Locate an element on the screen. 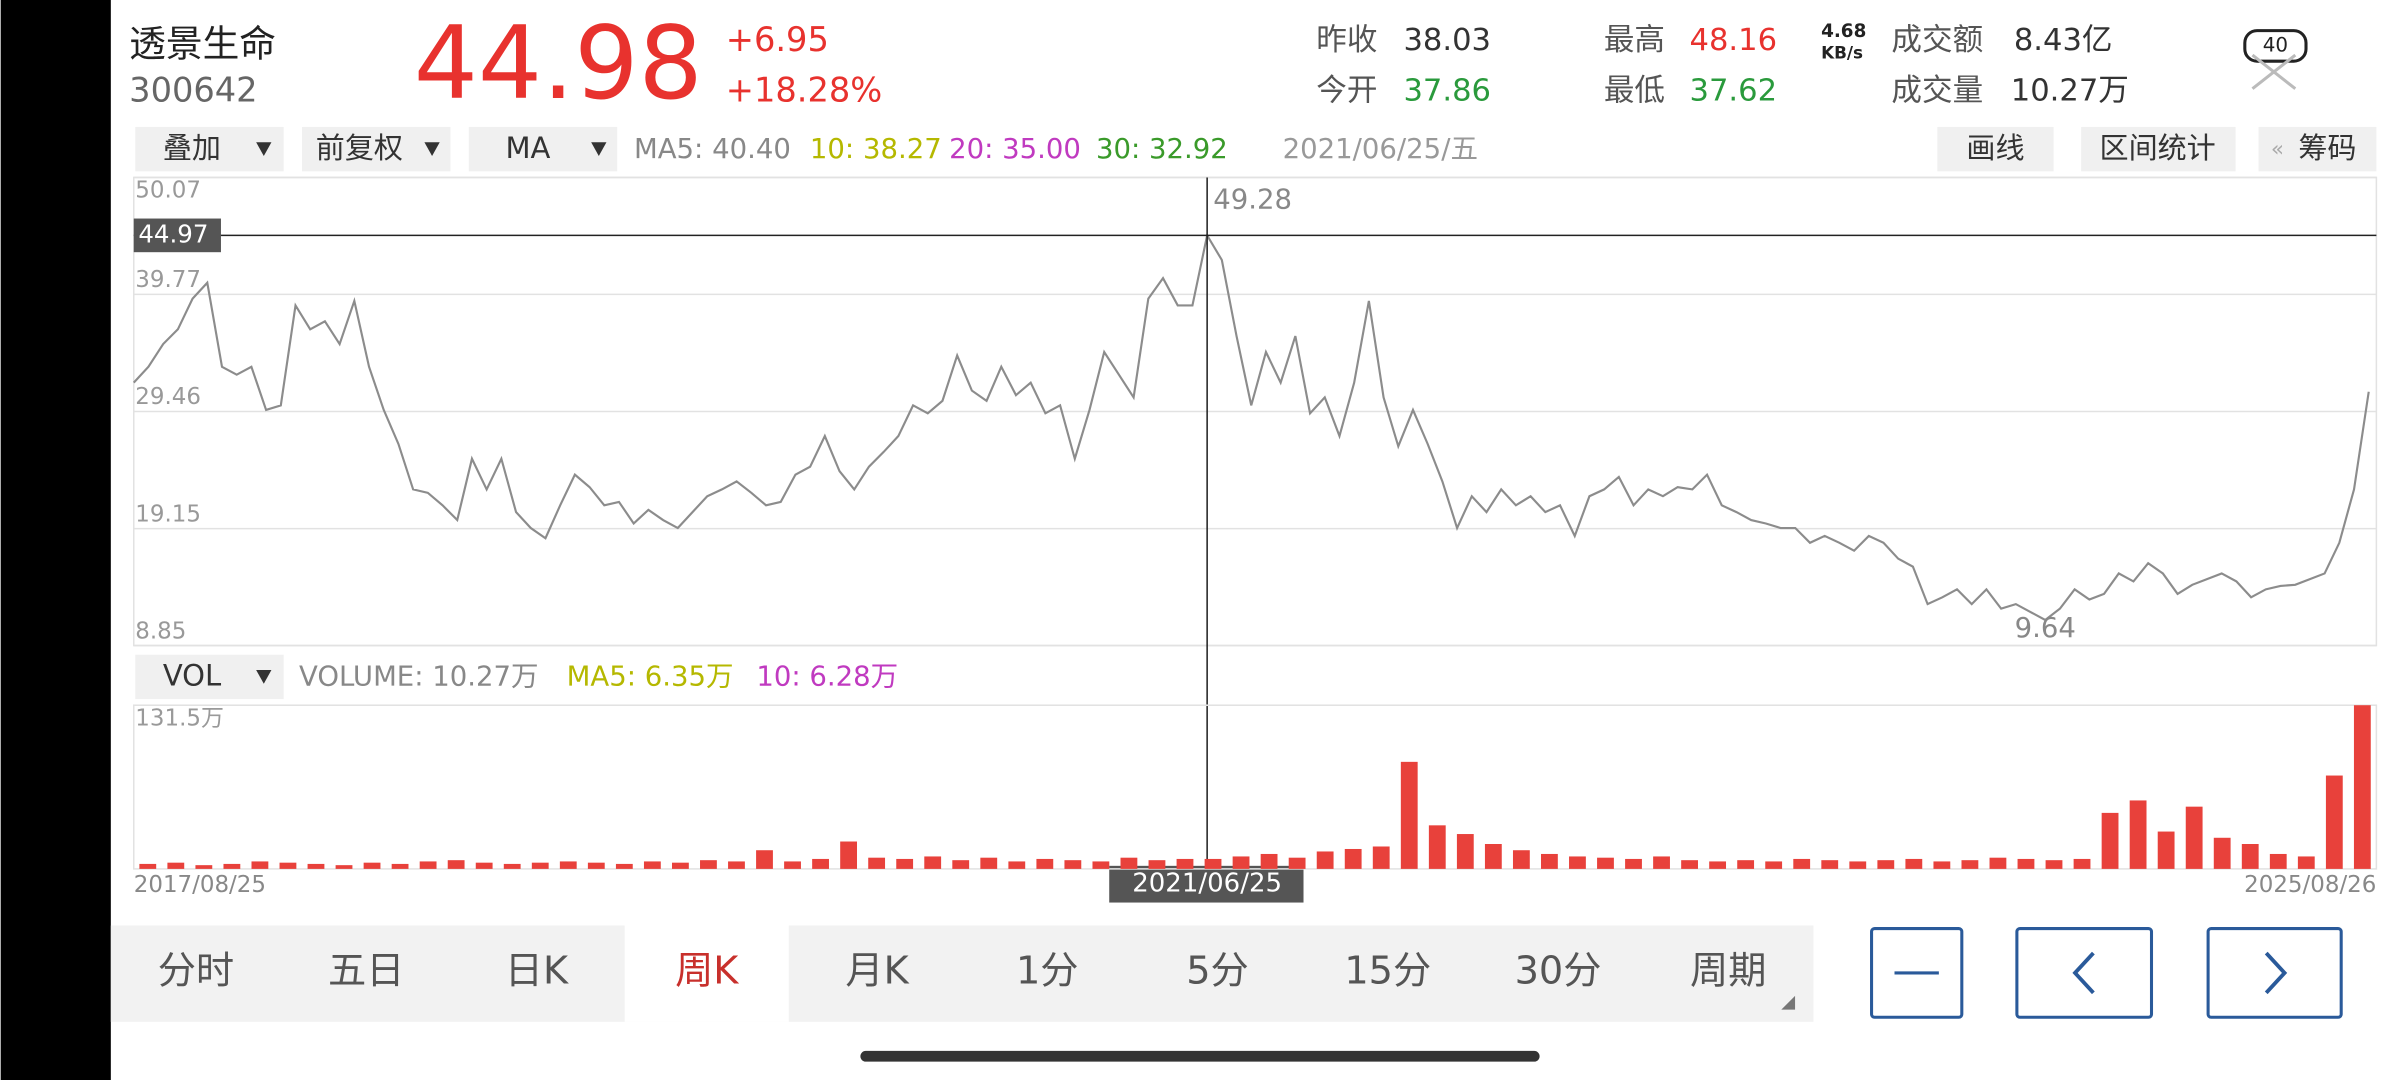  overlay-label: 叠加 is located at coordinates (192, 148).